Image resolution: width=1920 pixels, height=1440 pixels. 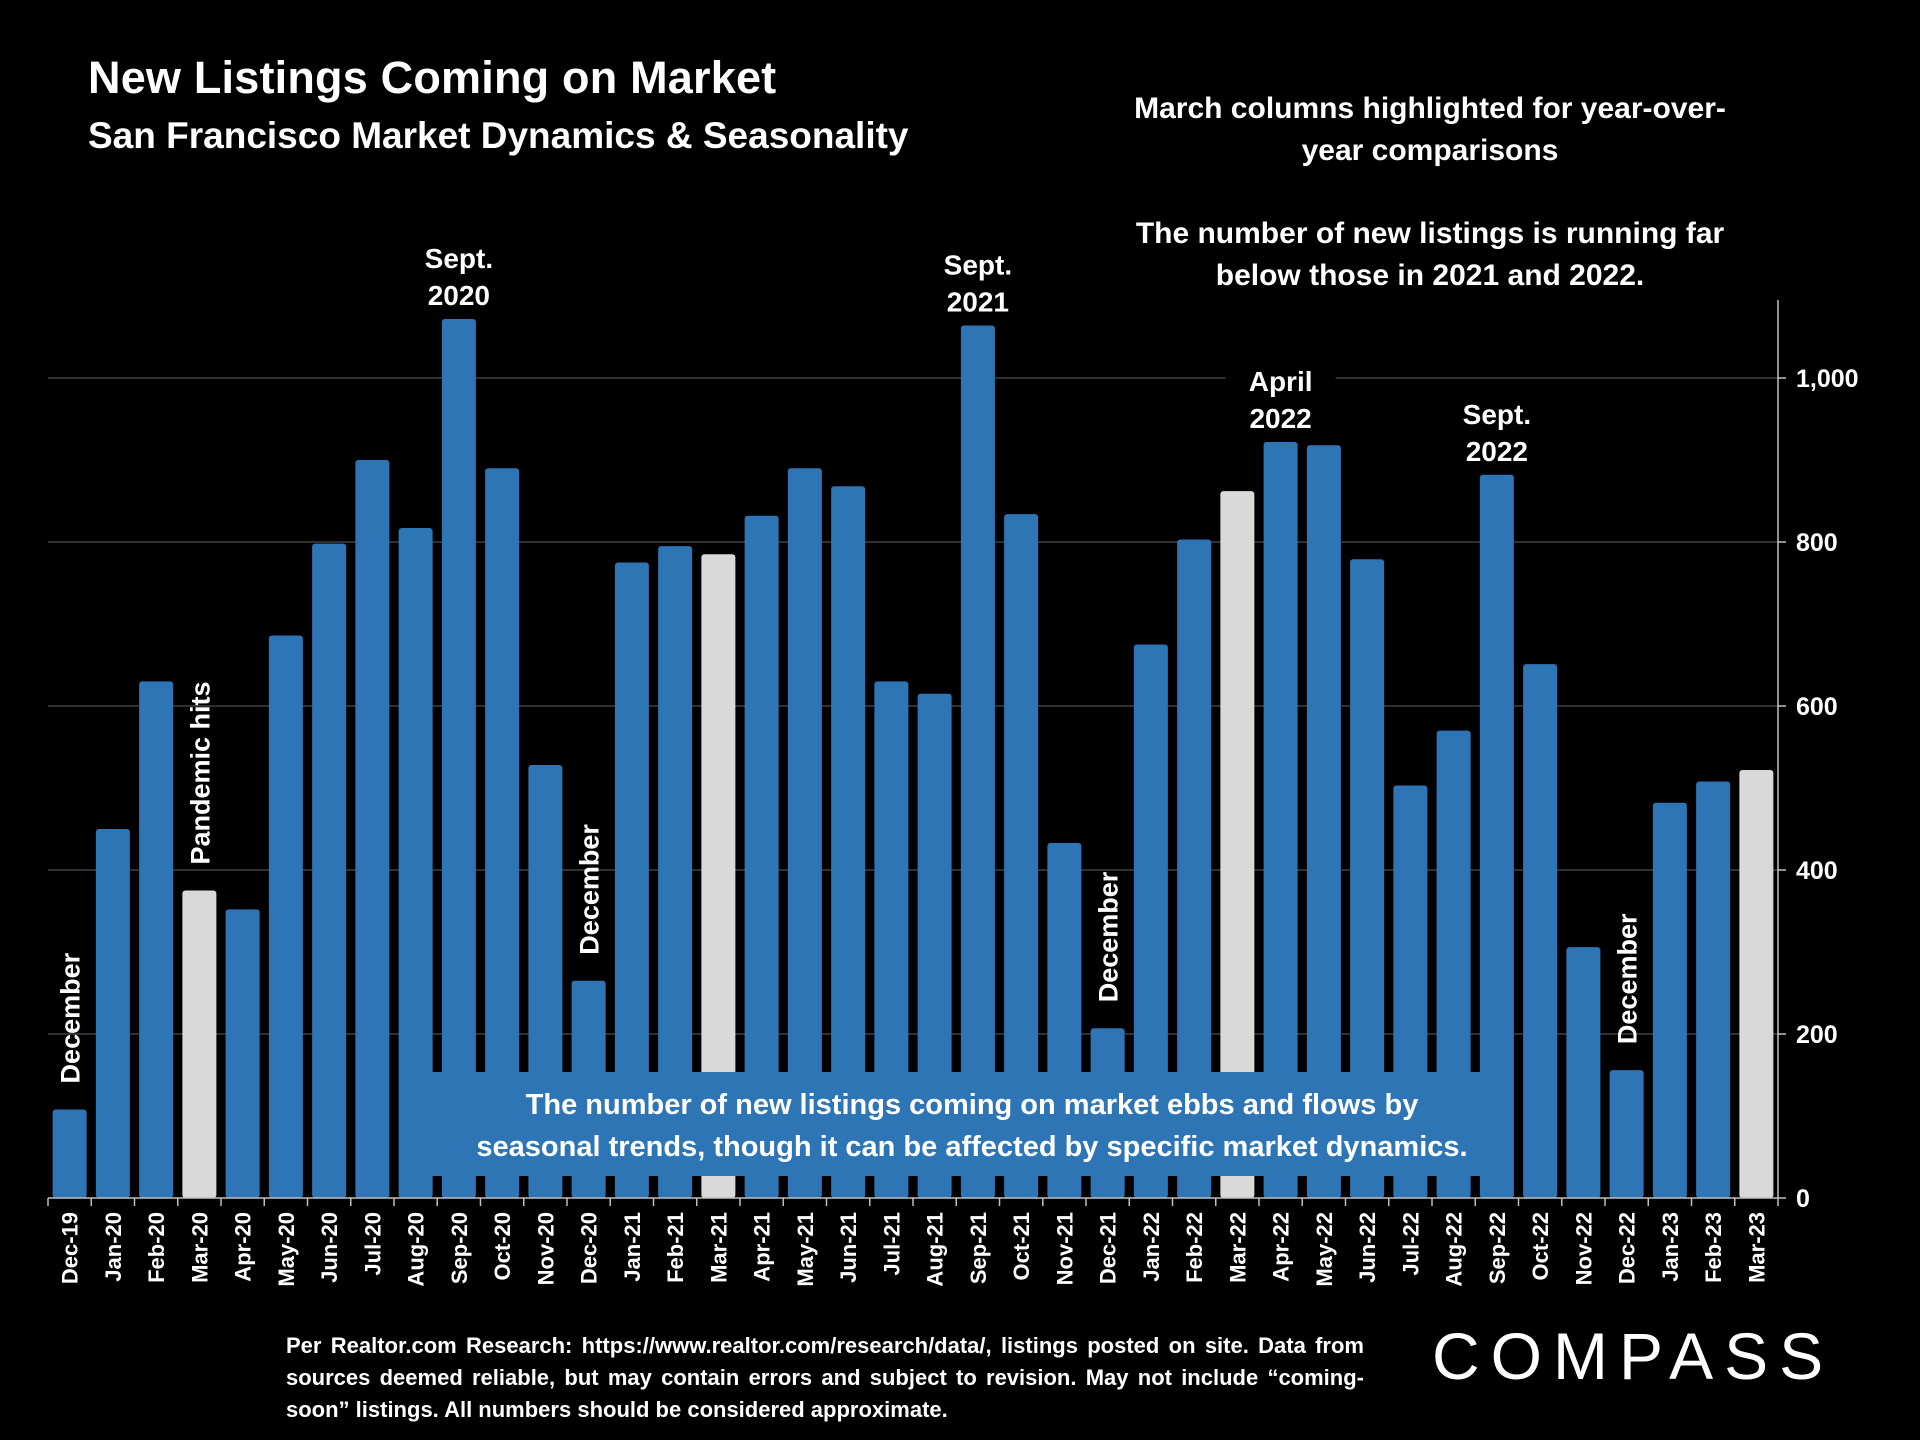 What do you see at coordinates (1151, 1247) in the screenshot?
I see `x-tick-label: Jan-22` at bounding box center [1151, 1247].